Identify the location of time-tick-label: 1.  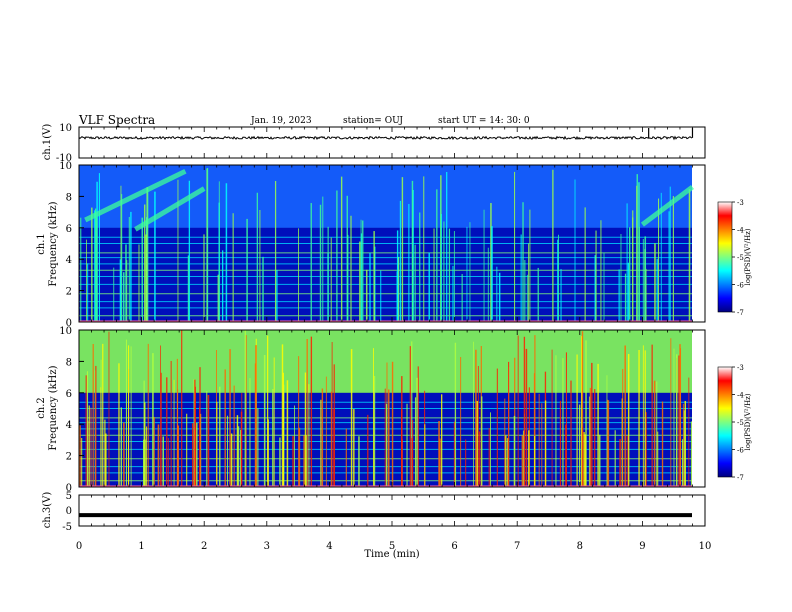
(141, 546).